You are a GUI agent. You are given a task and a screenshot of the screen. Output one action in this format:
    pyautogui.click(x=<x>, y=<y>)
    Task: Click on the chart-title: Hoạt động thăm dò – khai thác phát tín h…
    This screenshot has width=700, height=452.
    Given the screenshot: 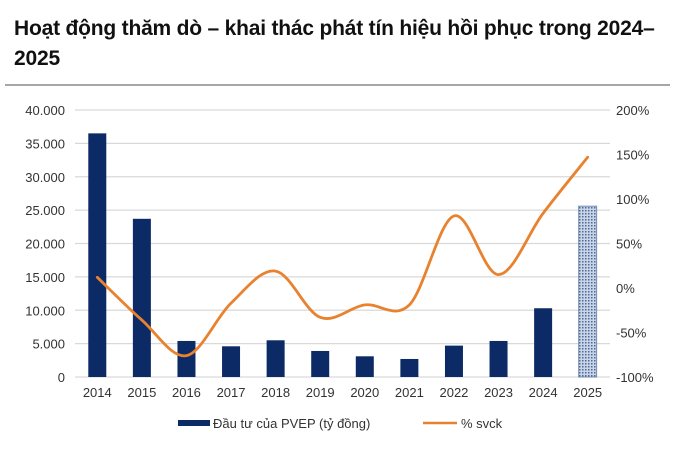 What is the action you would take?
    pyautogui.click(x=334, y=43)
    